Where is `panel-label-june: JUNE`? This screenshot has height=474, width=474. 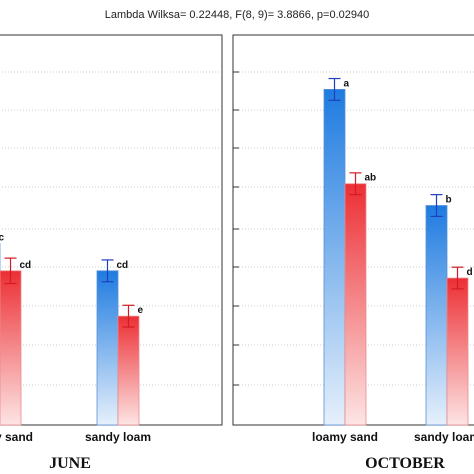 panel-label-june: JUNE is located at coordinates (70, 463).